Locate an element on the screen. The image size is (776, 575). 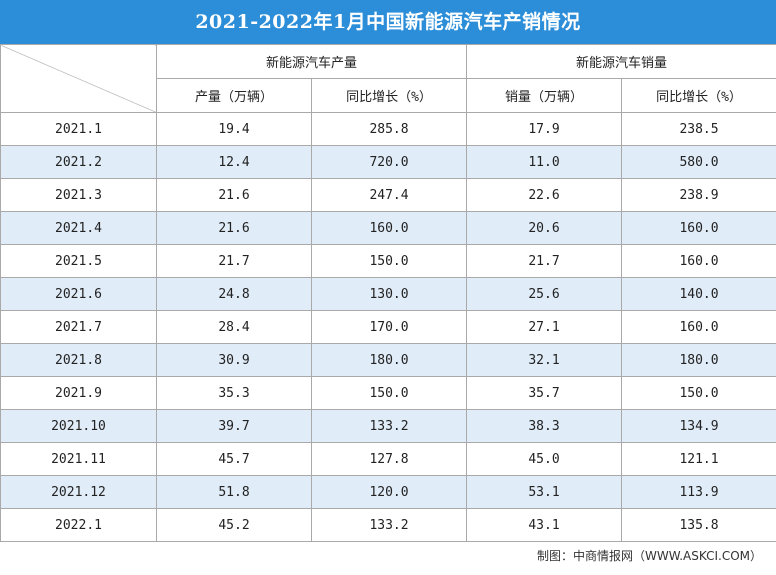
source-credit: 制图：中商情报网（WWW.ASKCI.COM） is located at coordinates (649, 556).